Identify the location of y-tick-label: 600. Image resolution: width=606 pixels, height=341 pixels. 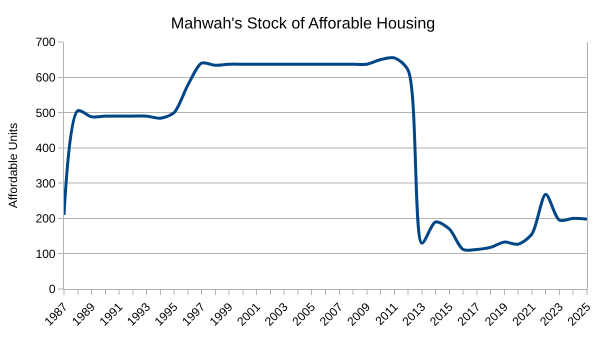
(46, 77).